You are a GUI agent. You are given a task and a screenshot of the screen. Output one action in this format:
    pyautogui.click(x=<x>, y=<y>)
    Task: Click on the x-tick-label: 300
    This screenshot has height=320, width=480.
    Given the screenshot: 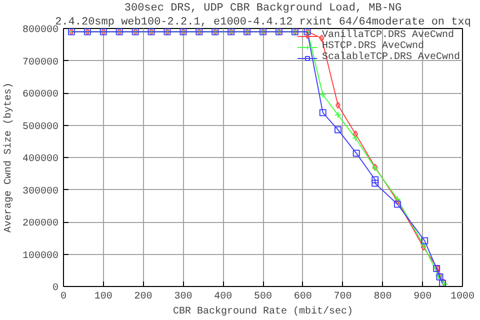 What is the action you would take?
    pyautogui.click(x=183, y=297)
    